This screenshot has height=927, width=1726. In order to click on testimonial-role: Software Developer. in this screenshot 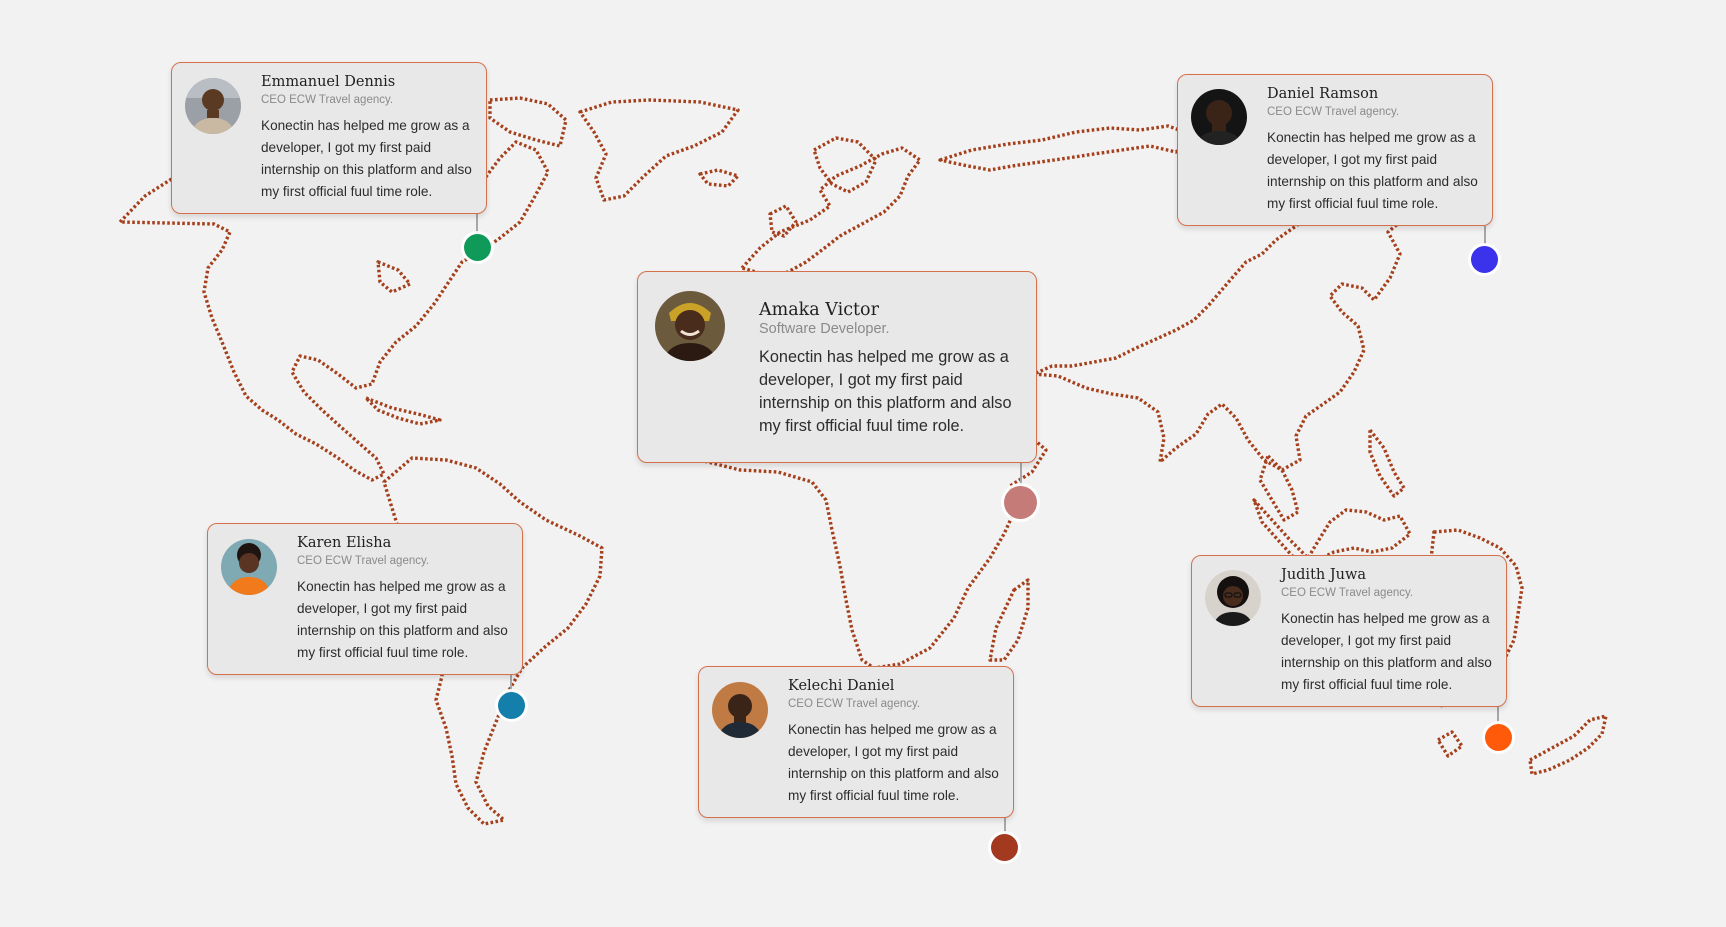, I will do `click(824, 329)`.